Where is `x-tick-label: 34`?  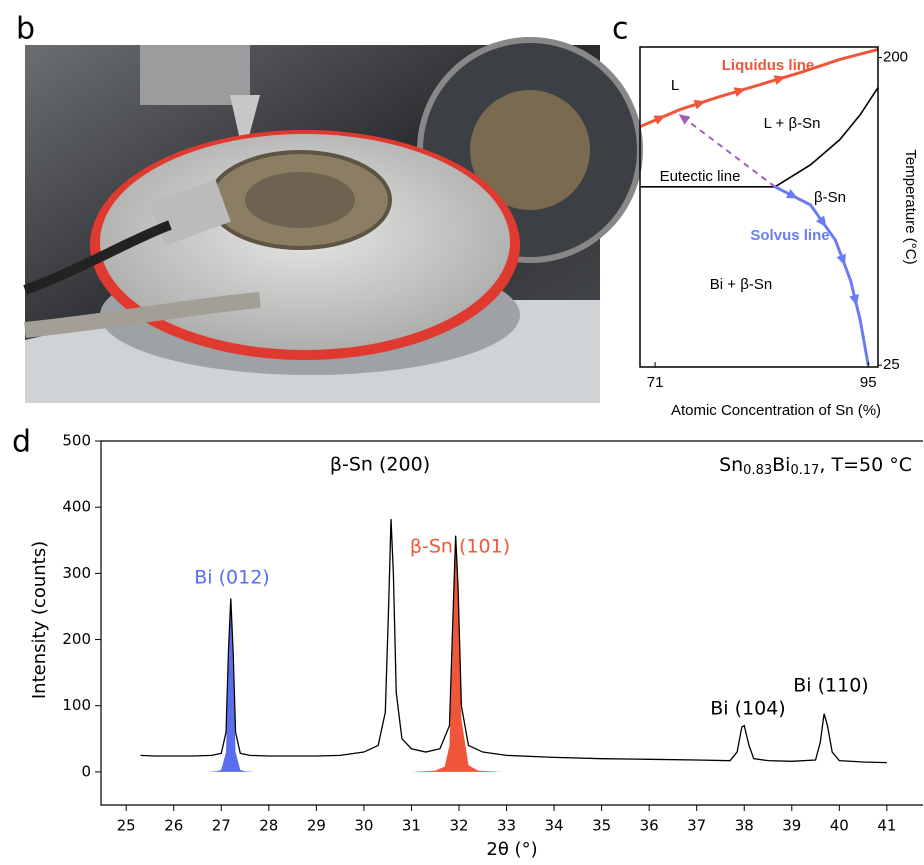
x-tick-label: 34 is located at coordinates (554, 826).